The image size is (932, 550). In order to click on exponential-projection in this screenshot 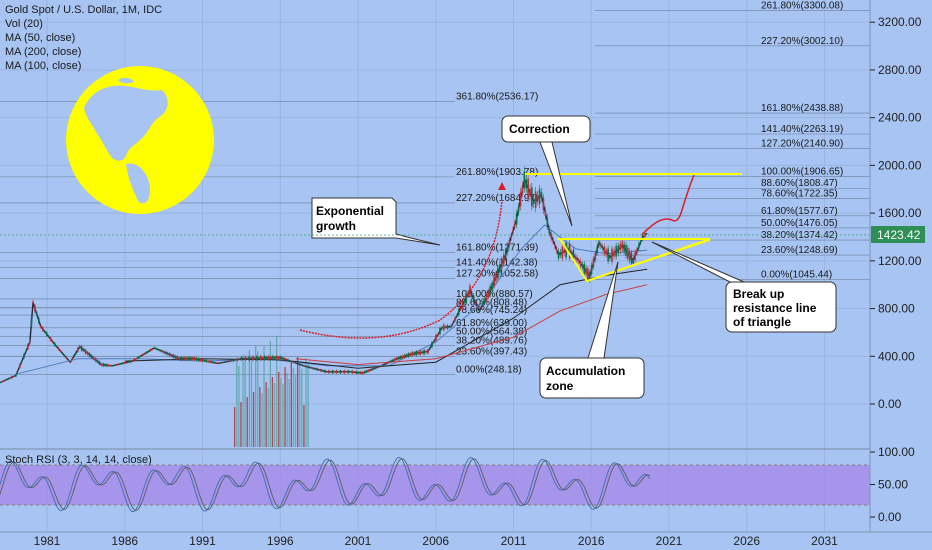, I will do `click(401, 269)`.